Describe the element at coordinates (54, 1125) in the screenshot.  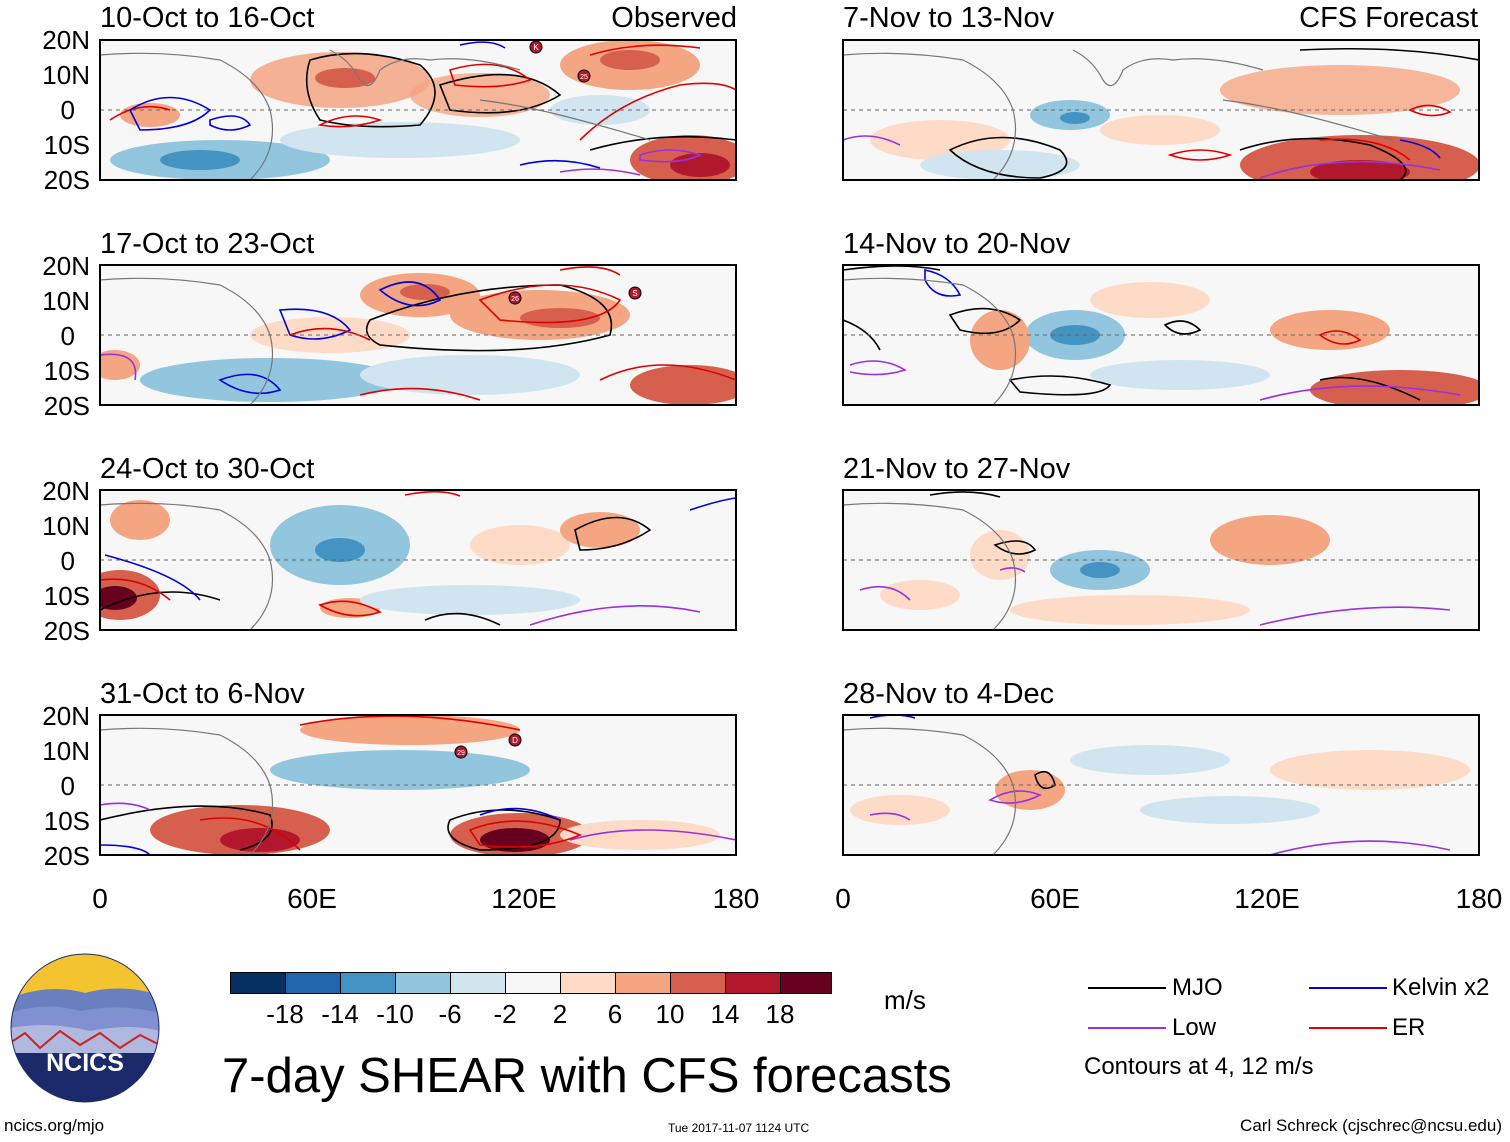
I see `footer-url: ncics.org/mjo` at that location.